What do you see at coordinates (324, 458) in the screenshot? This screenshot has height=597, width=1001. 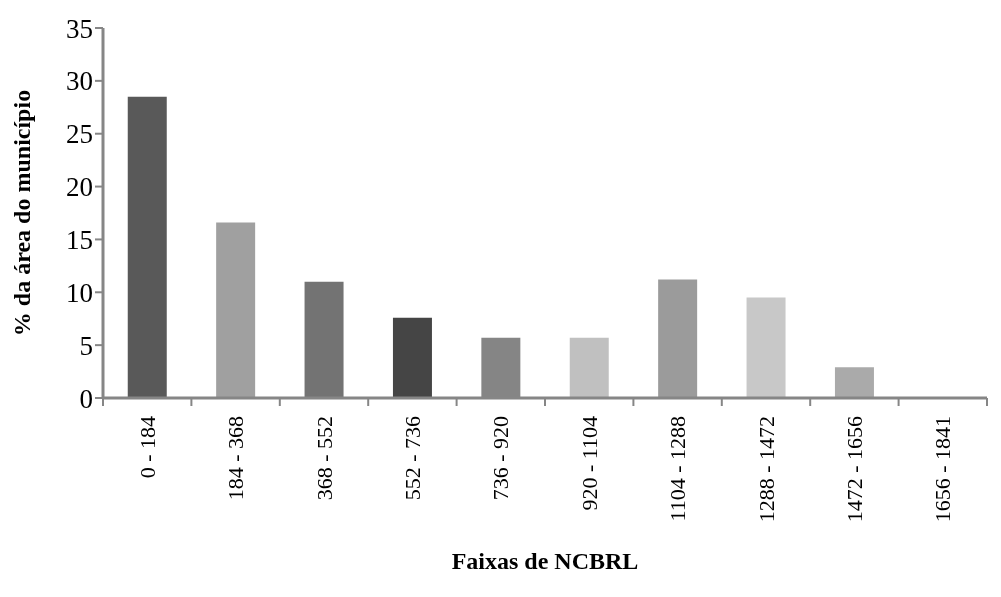 I see `x-tick-label: 368 - 552` at bounding box center [324, 458].